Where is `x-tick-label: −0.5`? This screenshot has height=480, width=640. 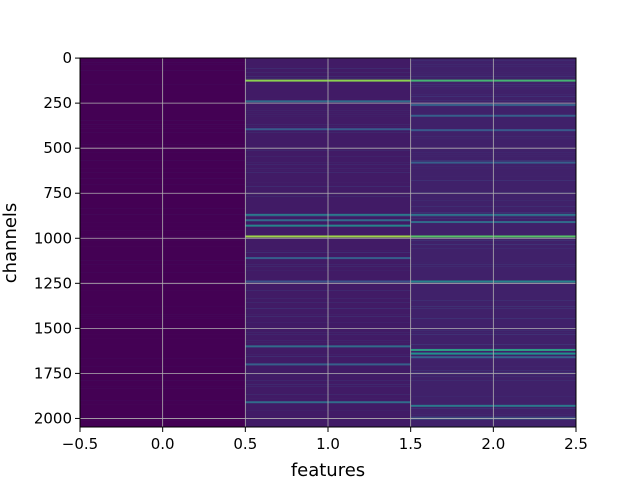 x-tick-label: −0.5 is located at coordinates (80, 444).